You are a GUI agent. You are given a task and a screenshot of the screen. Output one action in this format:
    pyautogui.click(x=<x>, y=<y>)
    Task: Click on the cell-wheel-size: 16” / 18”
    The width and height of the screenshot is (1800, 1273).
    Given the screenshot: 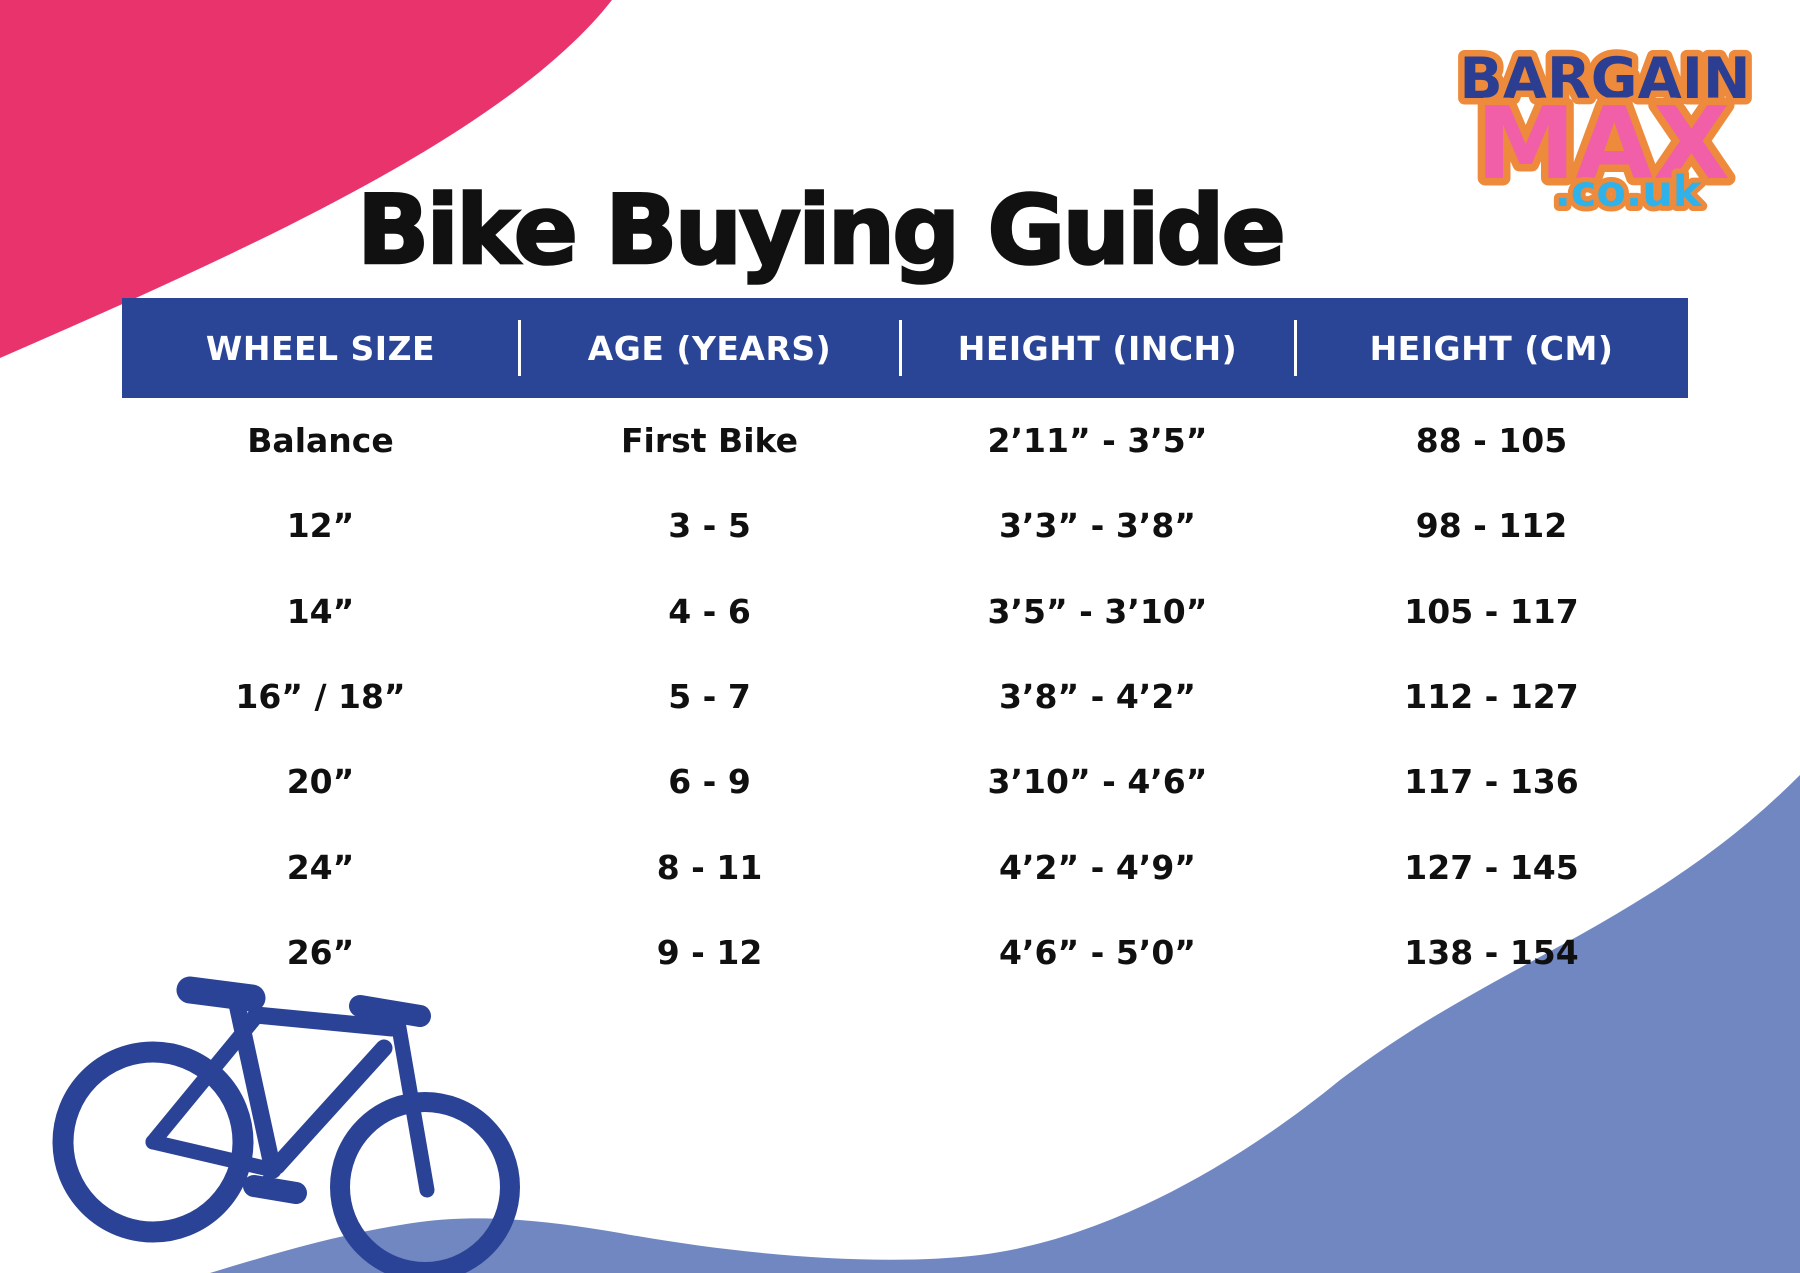 What is the action you would take?
    pyautogui.click(x=320, y=696)
    